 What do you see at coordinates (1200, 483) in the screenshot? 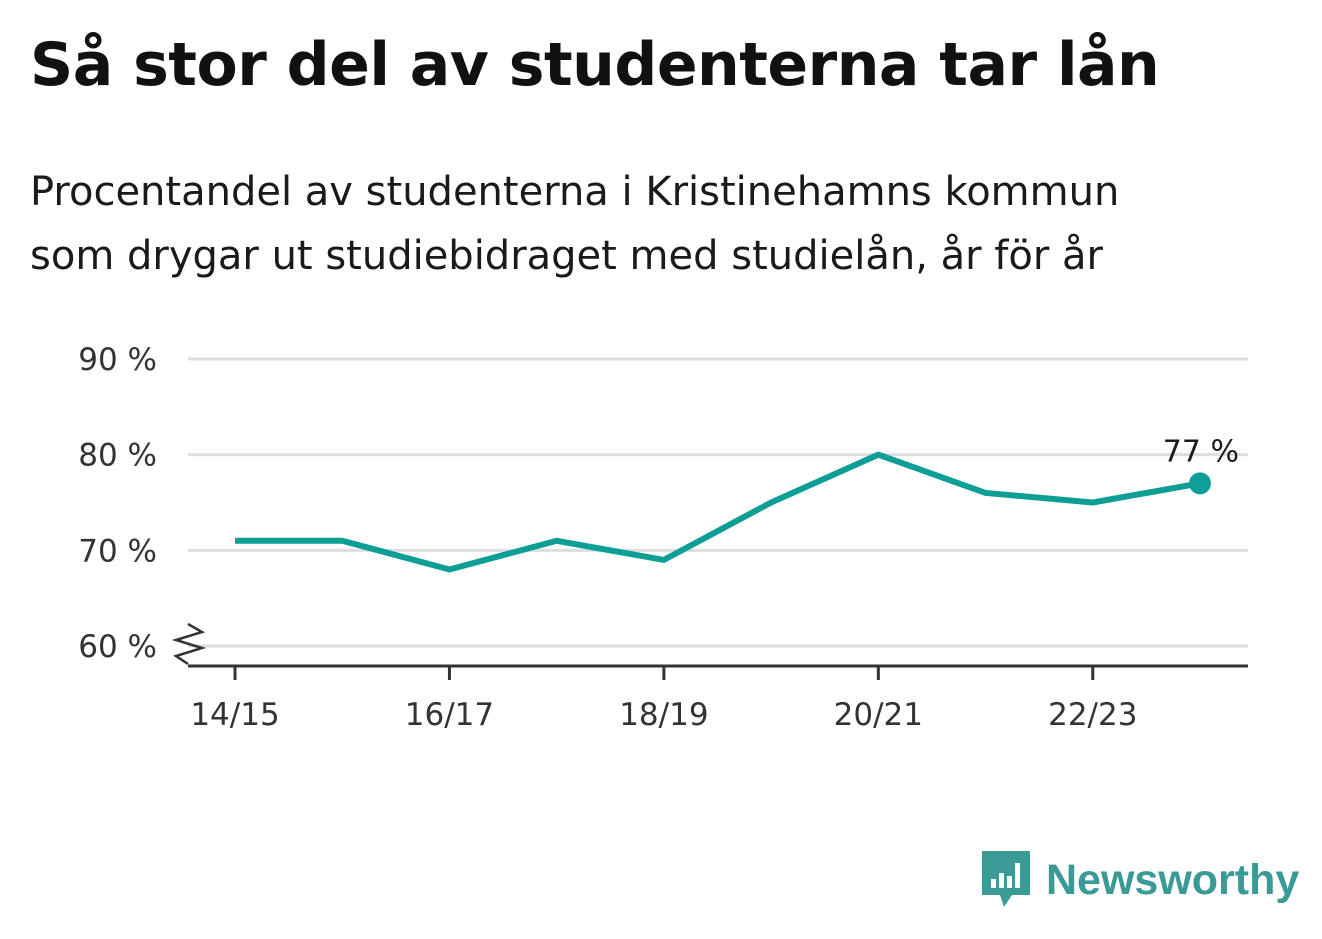
I see `last-data-point-marker` at bounding box center [1200, 483].